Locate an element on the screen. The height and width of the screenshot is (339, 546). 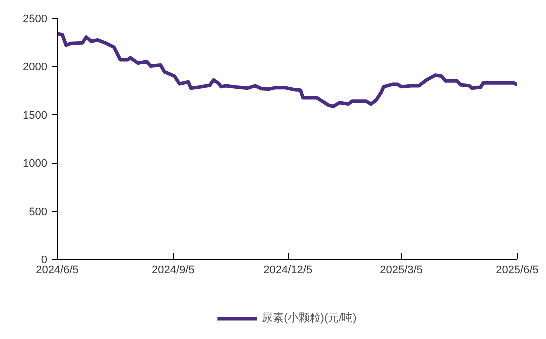
x-tick-label: 2024/12/5 is located at coordinates (288, 270).